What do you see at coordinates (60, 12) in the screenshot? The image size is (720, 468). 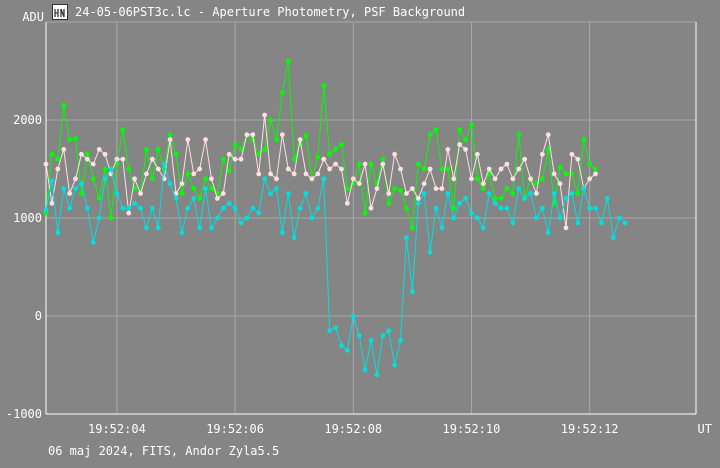 I see `light-curve-app-icon` at bounding box center [60, 12].